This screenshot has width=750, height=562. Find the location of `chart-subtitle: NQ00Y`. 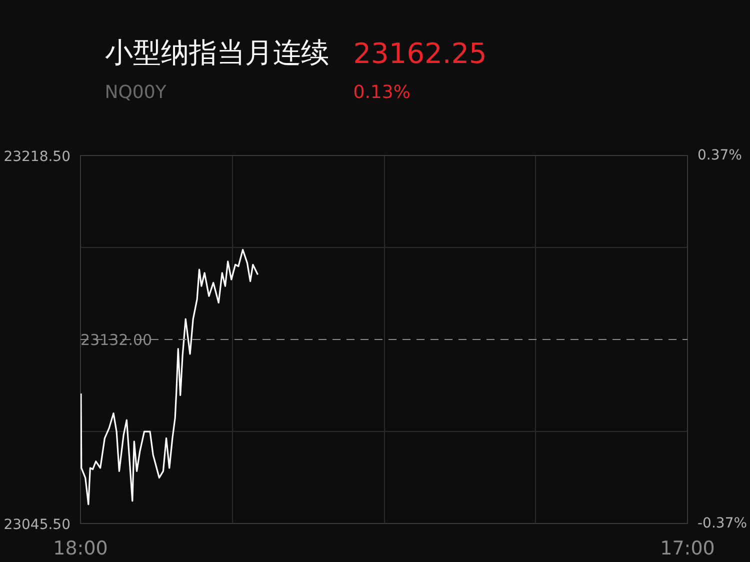

chart-subtitle: NQ00Y is located at coordinates (136, 92).